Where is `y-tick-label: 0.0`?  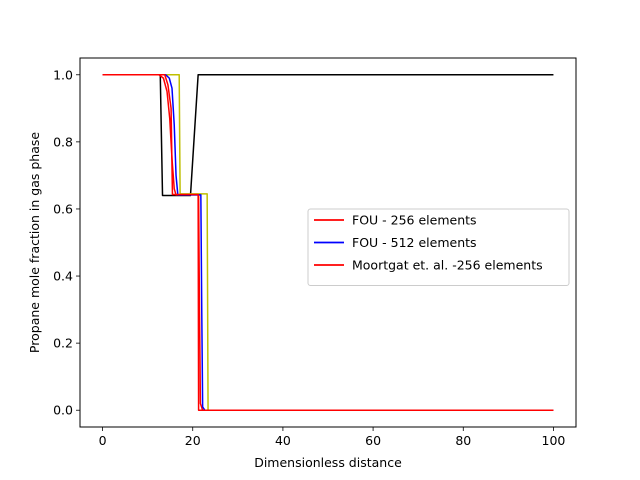
y-tick-label: 0.0 is located at coordinates (63, 410).